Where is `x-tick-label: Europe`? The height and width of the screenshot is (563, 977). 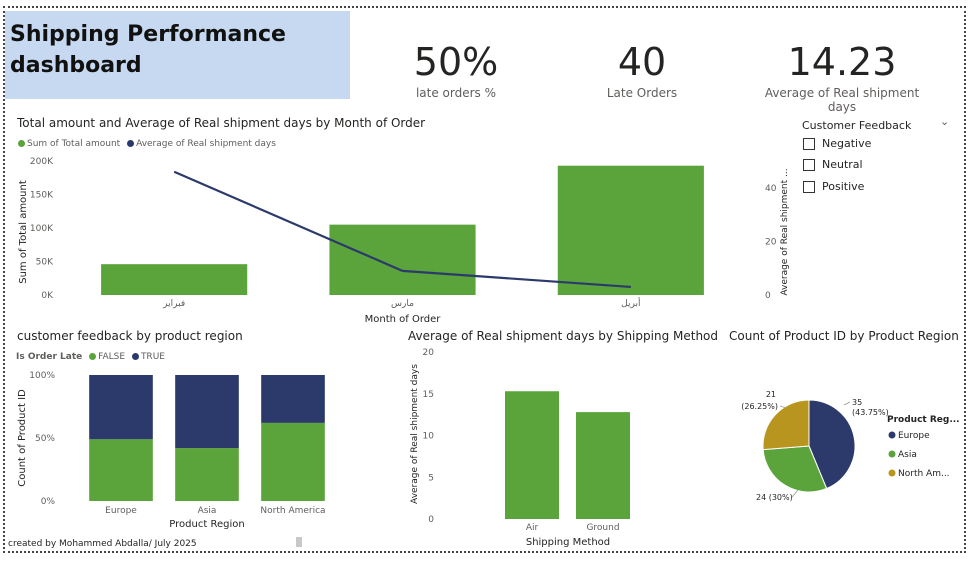
x-tick-label: Europe is located at coordinates (121, 511).